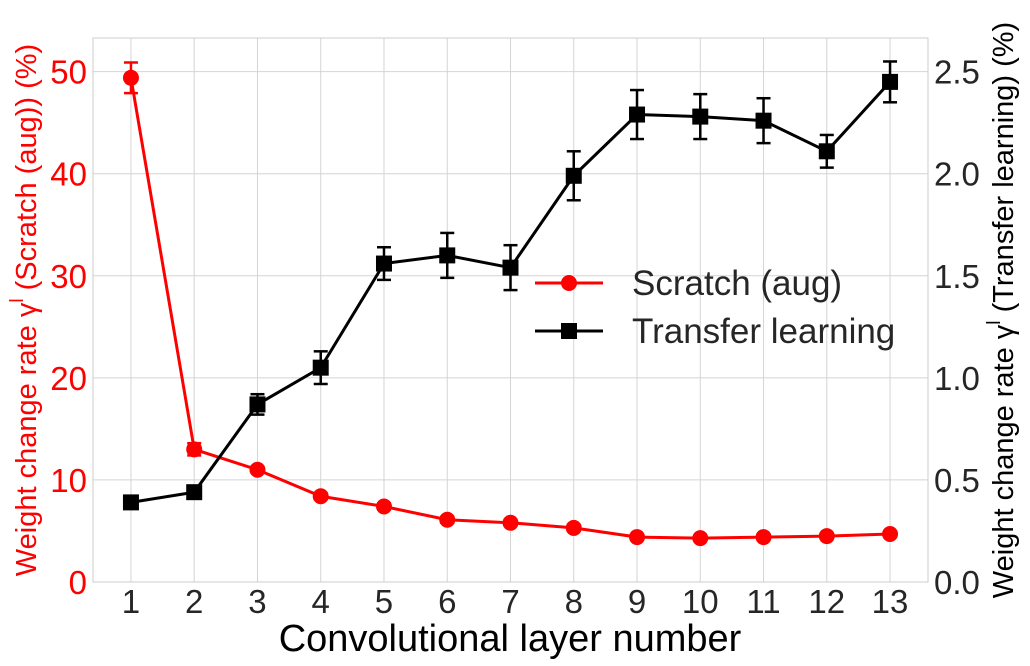 Image resolution: width=1030 pixels, height=666 pixels. Describe the element at coordinates (700, 601) in the screenshot. I see `x-tick-label: 10` at that location.